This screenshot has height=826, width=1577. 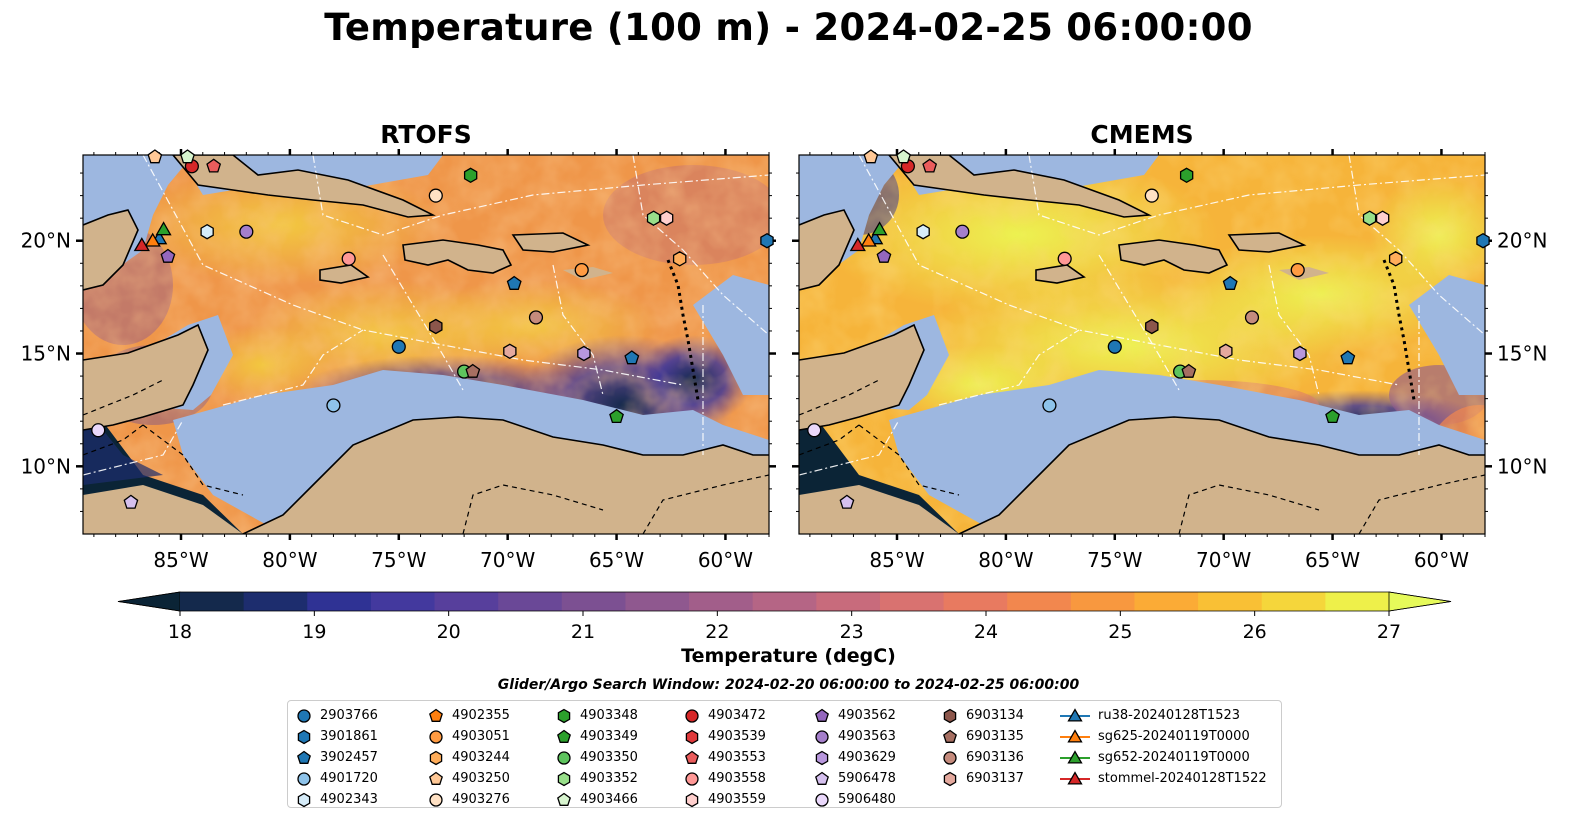 I want to click on lat-tick-label: 15°N, so click(x=1522, y=354).